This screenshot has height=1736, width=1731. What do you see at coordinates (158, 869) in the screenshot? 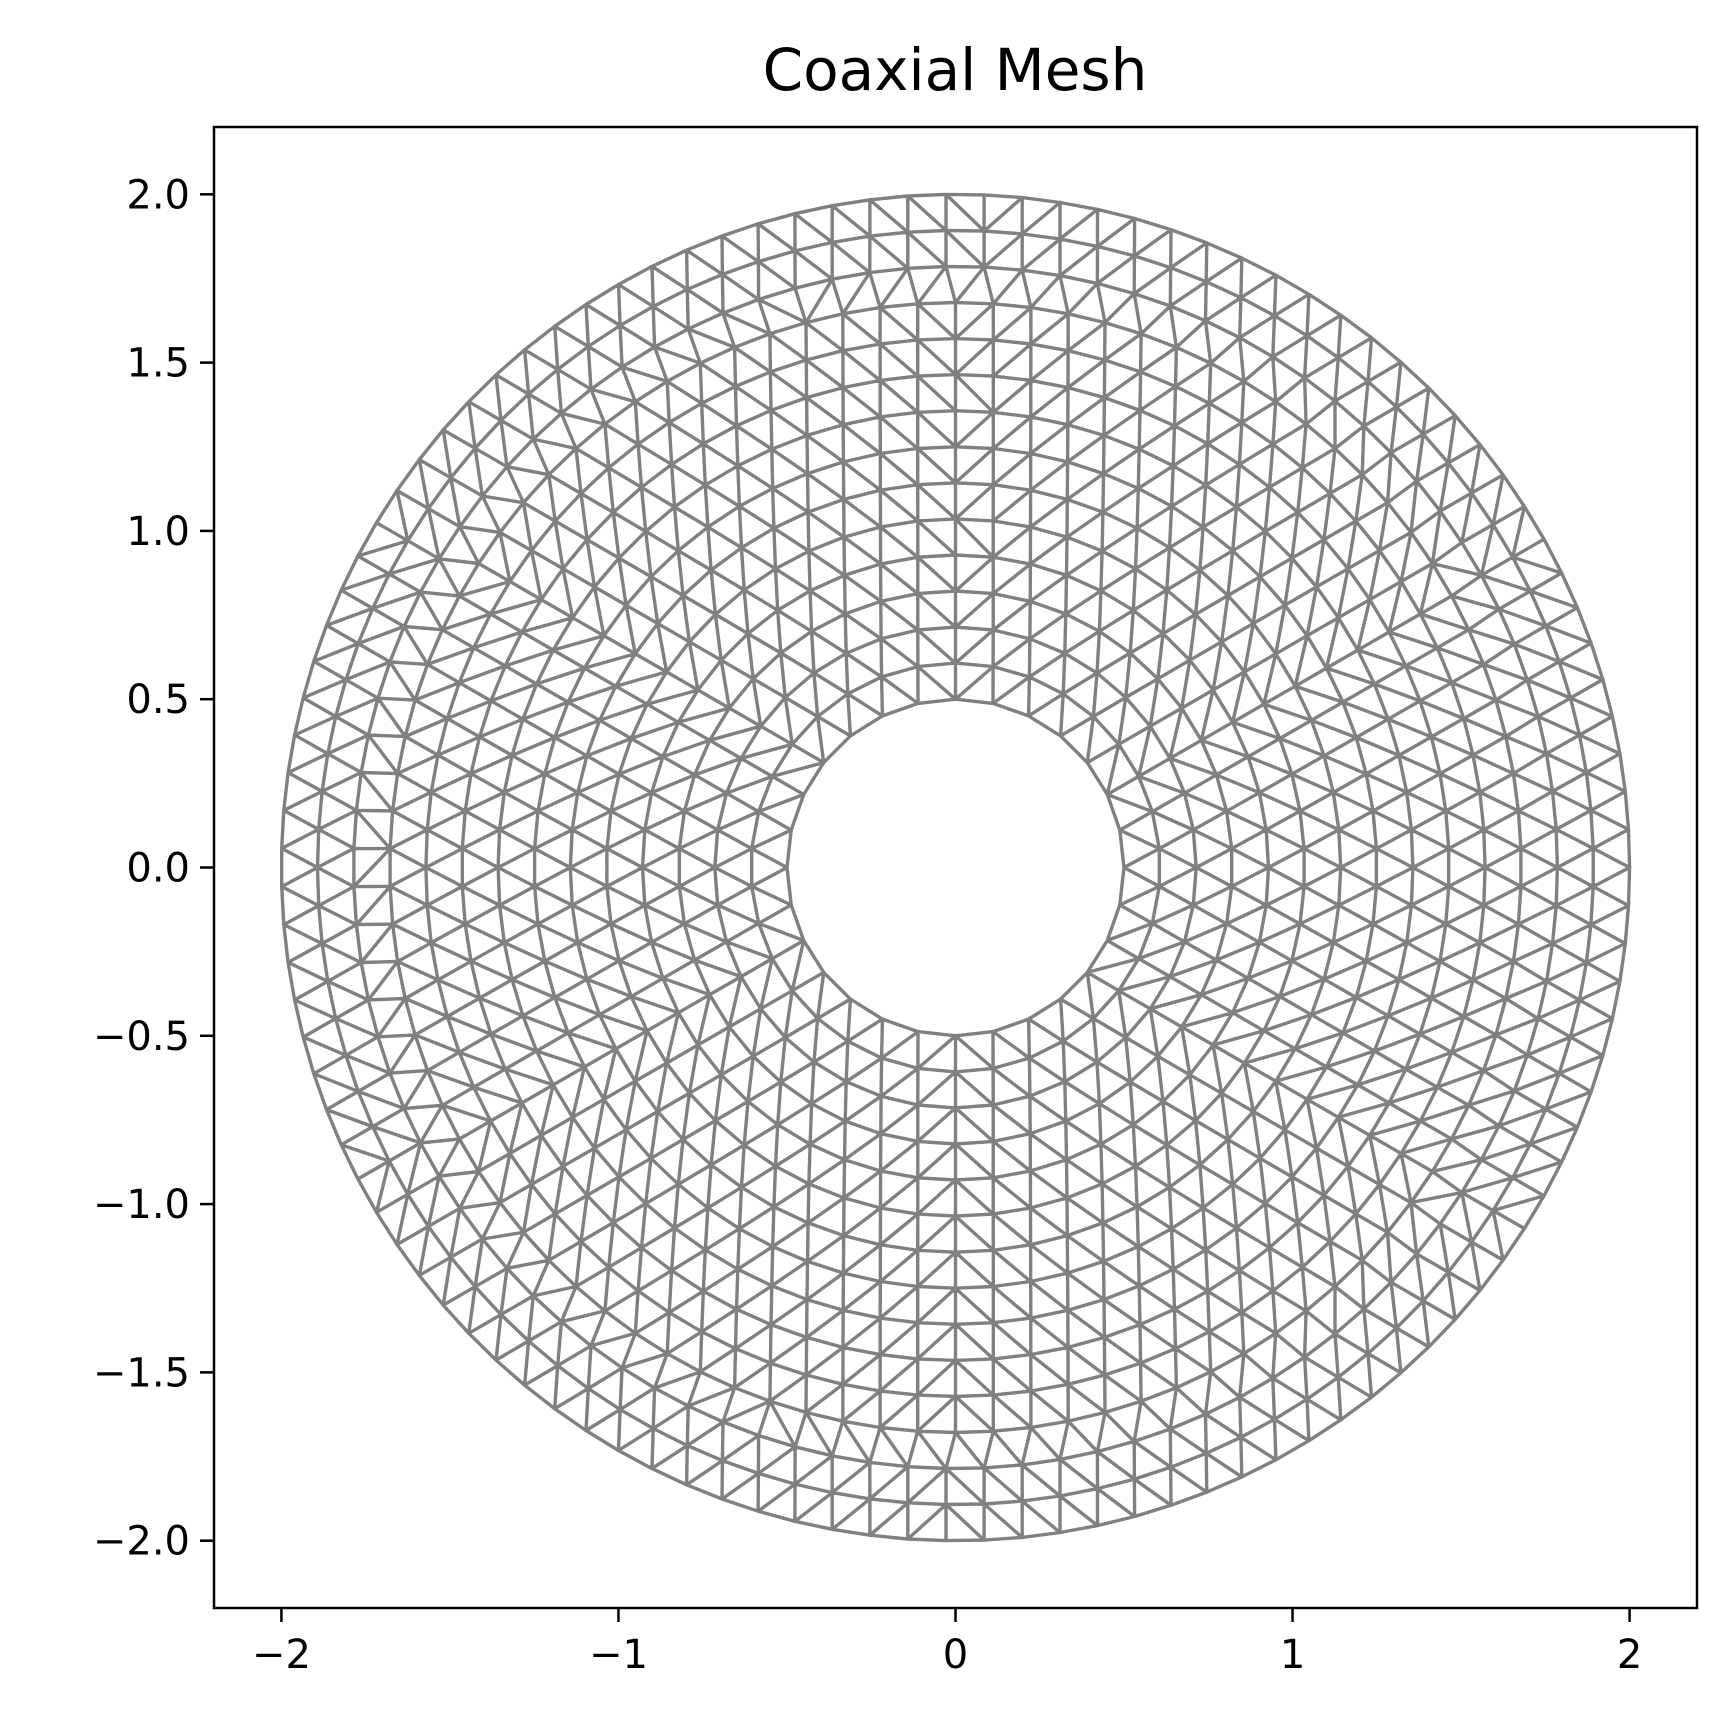
I see `y-tick-label: 0.0` at bounding box center [158, 869].